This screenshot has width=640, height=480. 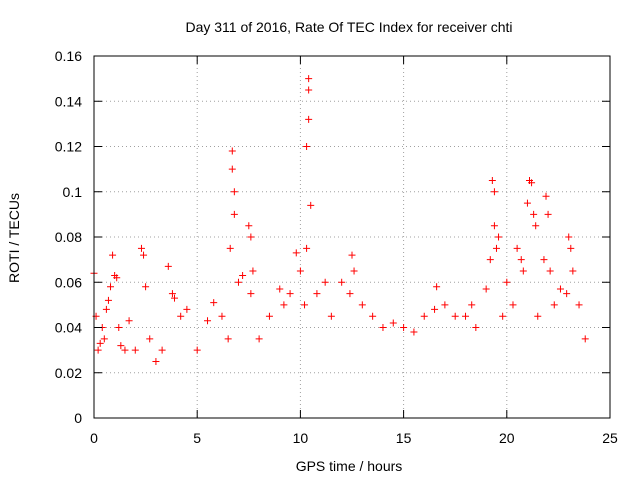 I want to click on y-tick-labels: 0 0.02 0.04 0.06 0.08 0.1 0.12 0.14 0.16, so click(x=68, y=237).